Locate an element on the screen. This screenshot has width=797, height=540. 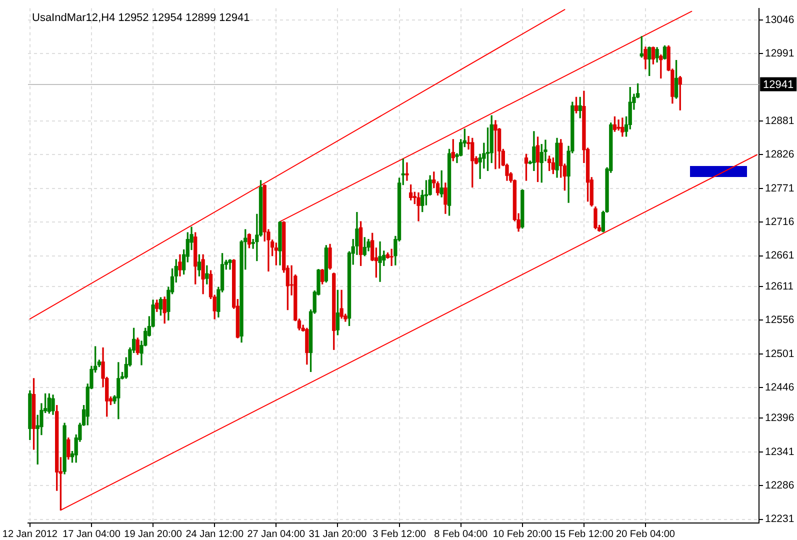
y-tick-label: 12556 is located at coordinates (779, 320).